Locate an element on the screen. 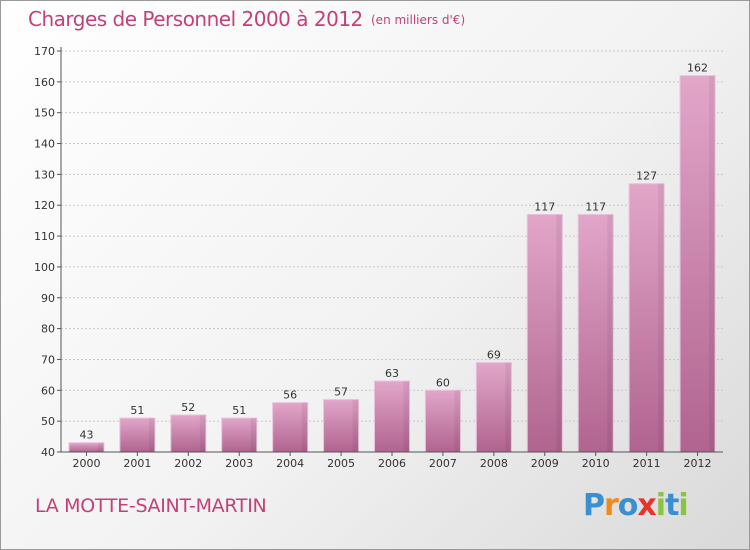 This screenshot has width=750, height=550. x-tick-label: 2000 is located at coordinates (86, 463).